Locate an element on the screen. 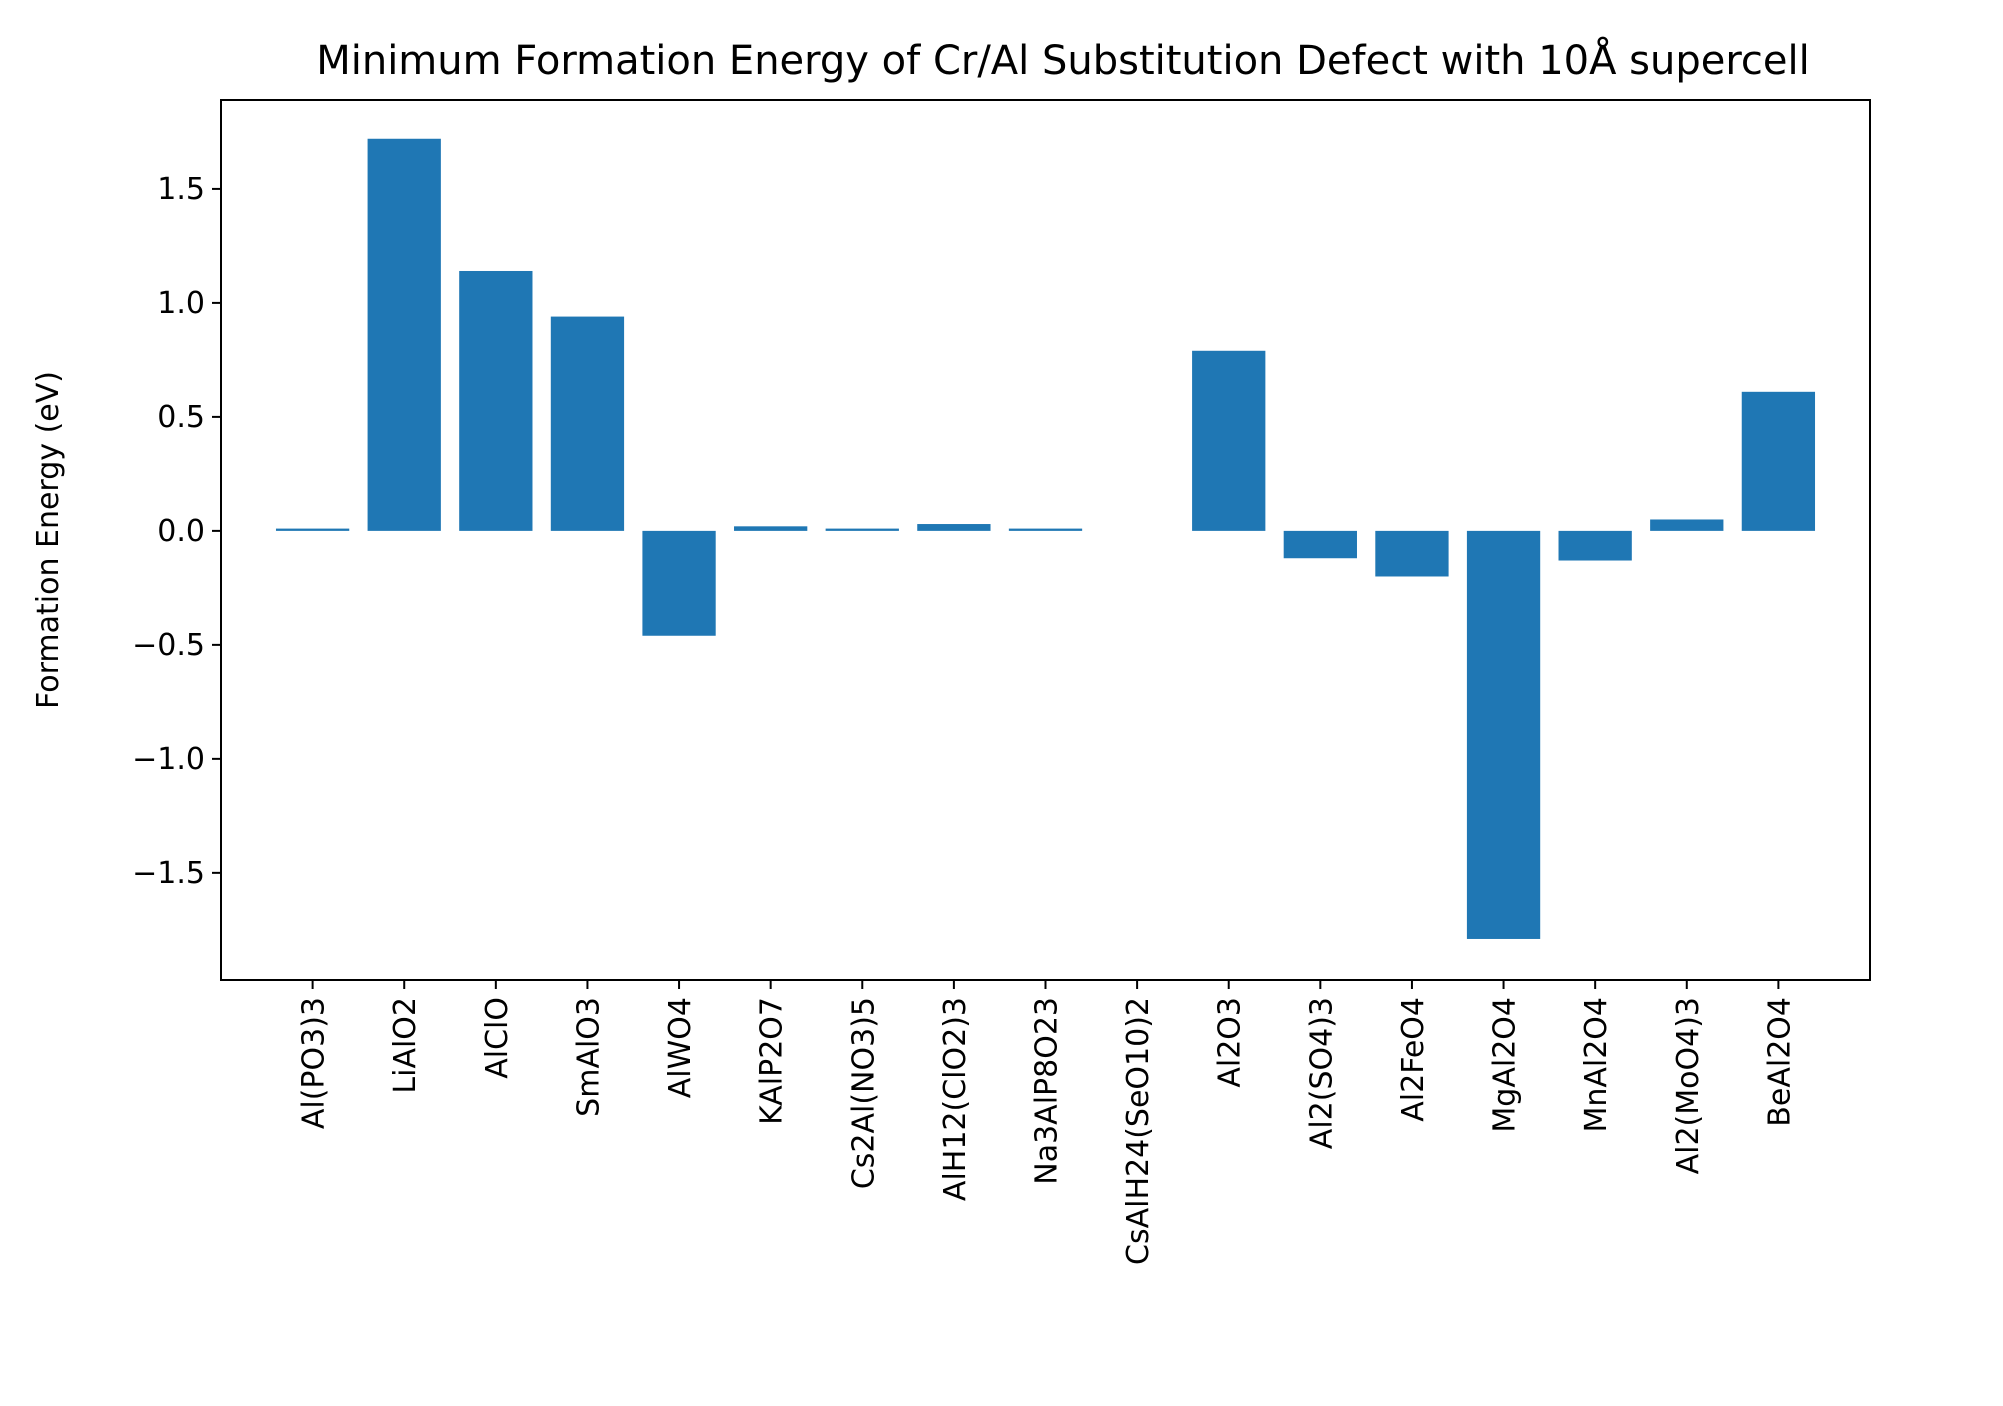 The image size is (2003, 1406). x-tick-label: AlWO4 is located at coordinates (680, 1047).